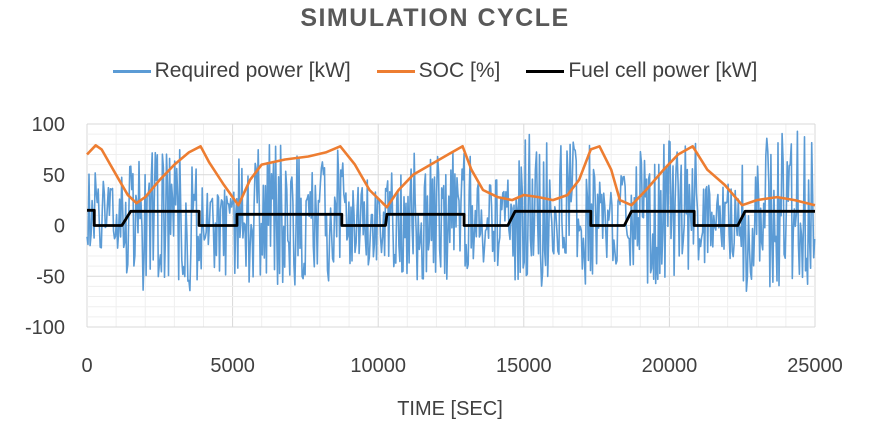  What do you see at coordinates (395, 71) in the screenshot?
I see `legend-swatch-soc` at bounding box center [395, 71].